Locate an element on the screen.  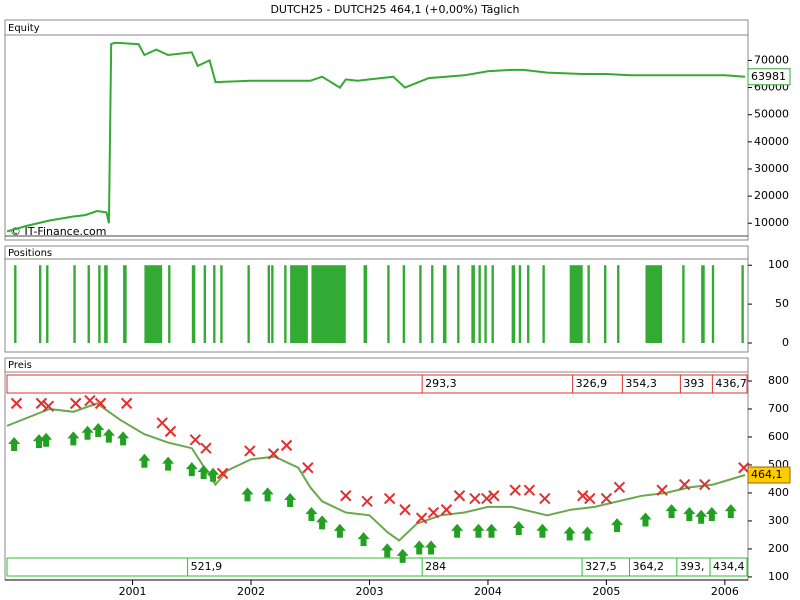
y-tick-label: 100 is located at coordinates (778, 576).